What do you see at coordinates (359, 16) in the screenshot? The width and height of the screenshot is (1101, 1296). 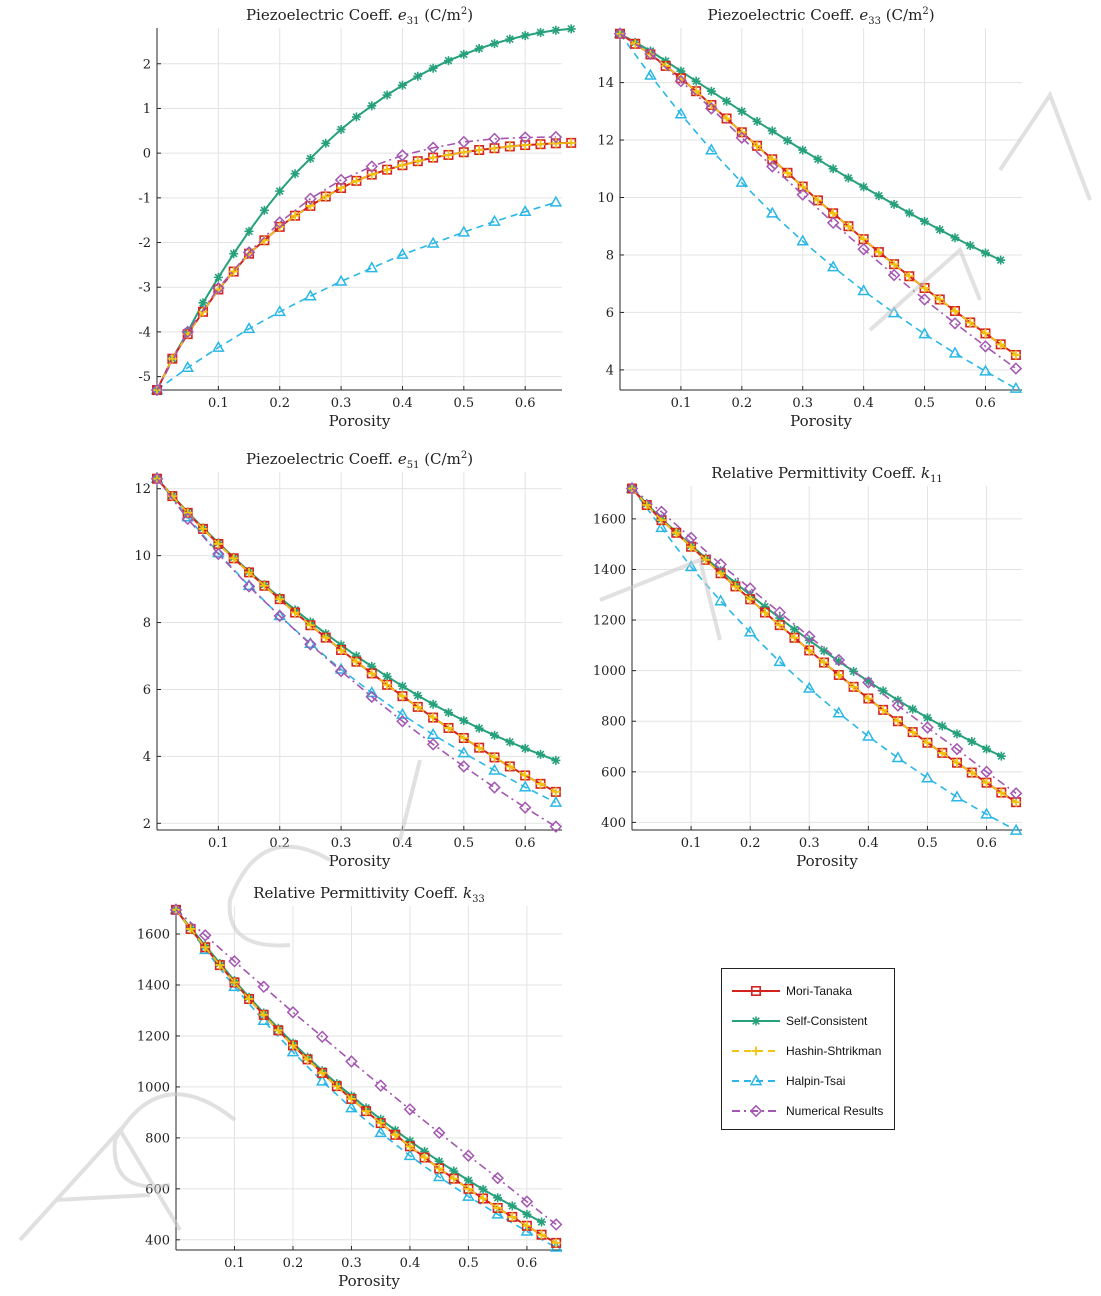 I see `chart-title: Piezoelectric Coeff. e31 (C/m2)` at bounding box center [359, 16].